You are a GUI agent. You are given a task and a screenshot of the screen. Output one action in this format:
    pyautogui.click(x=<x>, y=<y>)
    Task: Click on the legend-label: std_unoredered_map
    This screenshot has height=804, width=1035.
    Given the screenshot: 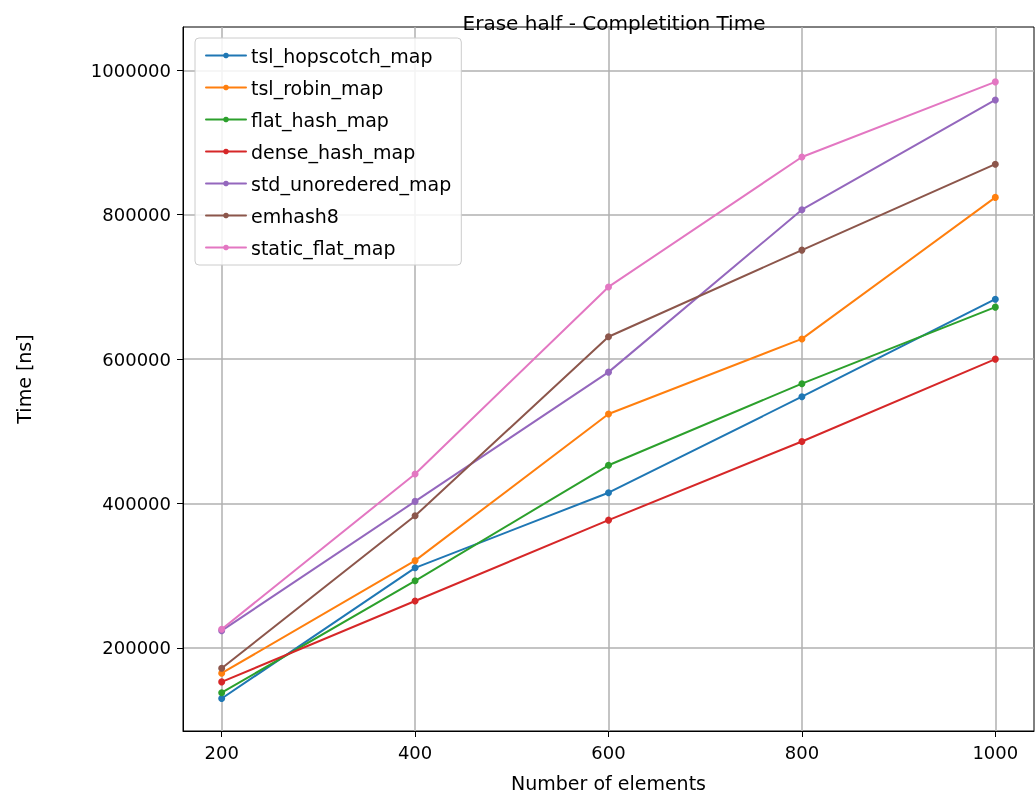 What is the action you would take?
    pyautogui.click(x=351, y=184)
    